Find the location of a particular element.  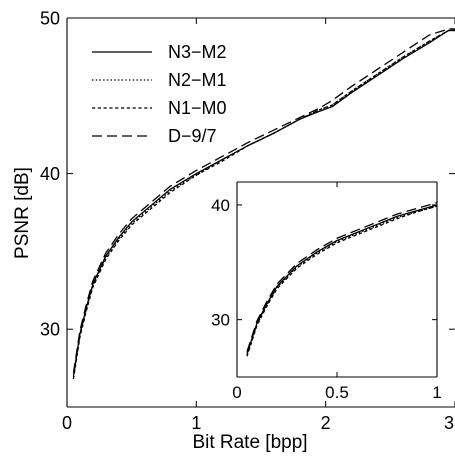

main-y-tick-label: 40 is located at coordinates (50, 174).